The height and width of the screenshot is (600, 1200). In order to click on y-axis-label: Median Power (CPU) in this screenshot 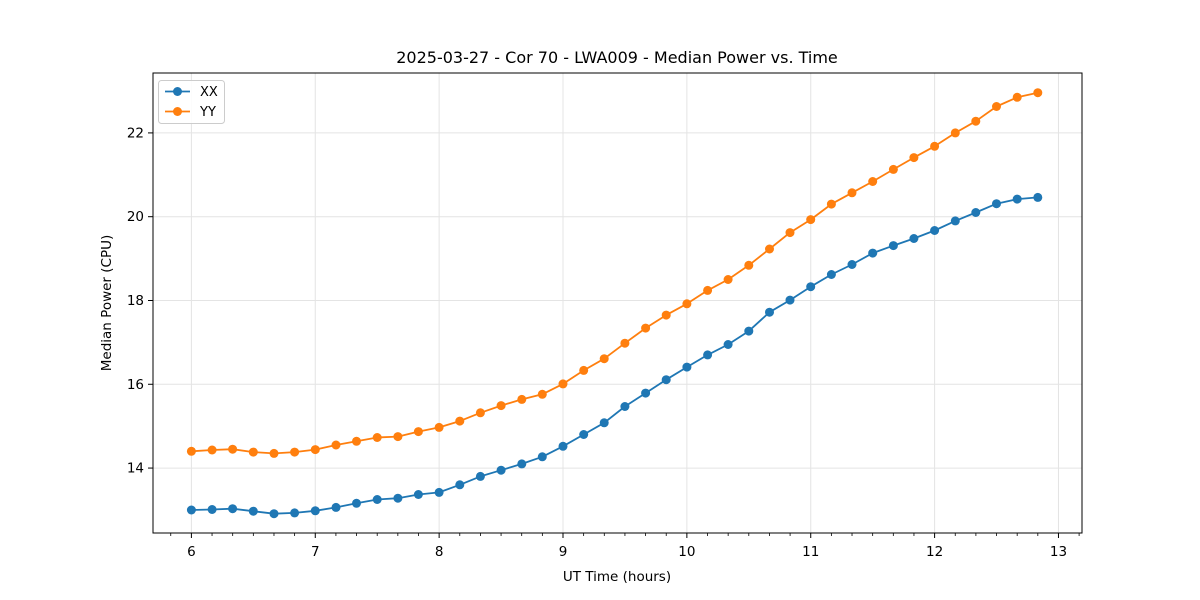, I will do `click(107, 303)`.